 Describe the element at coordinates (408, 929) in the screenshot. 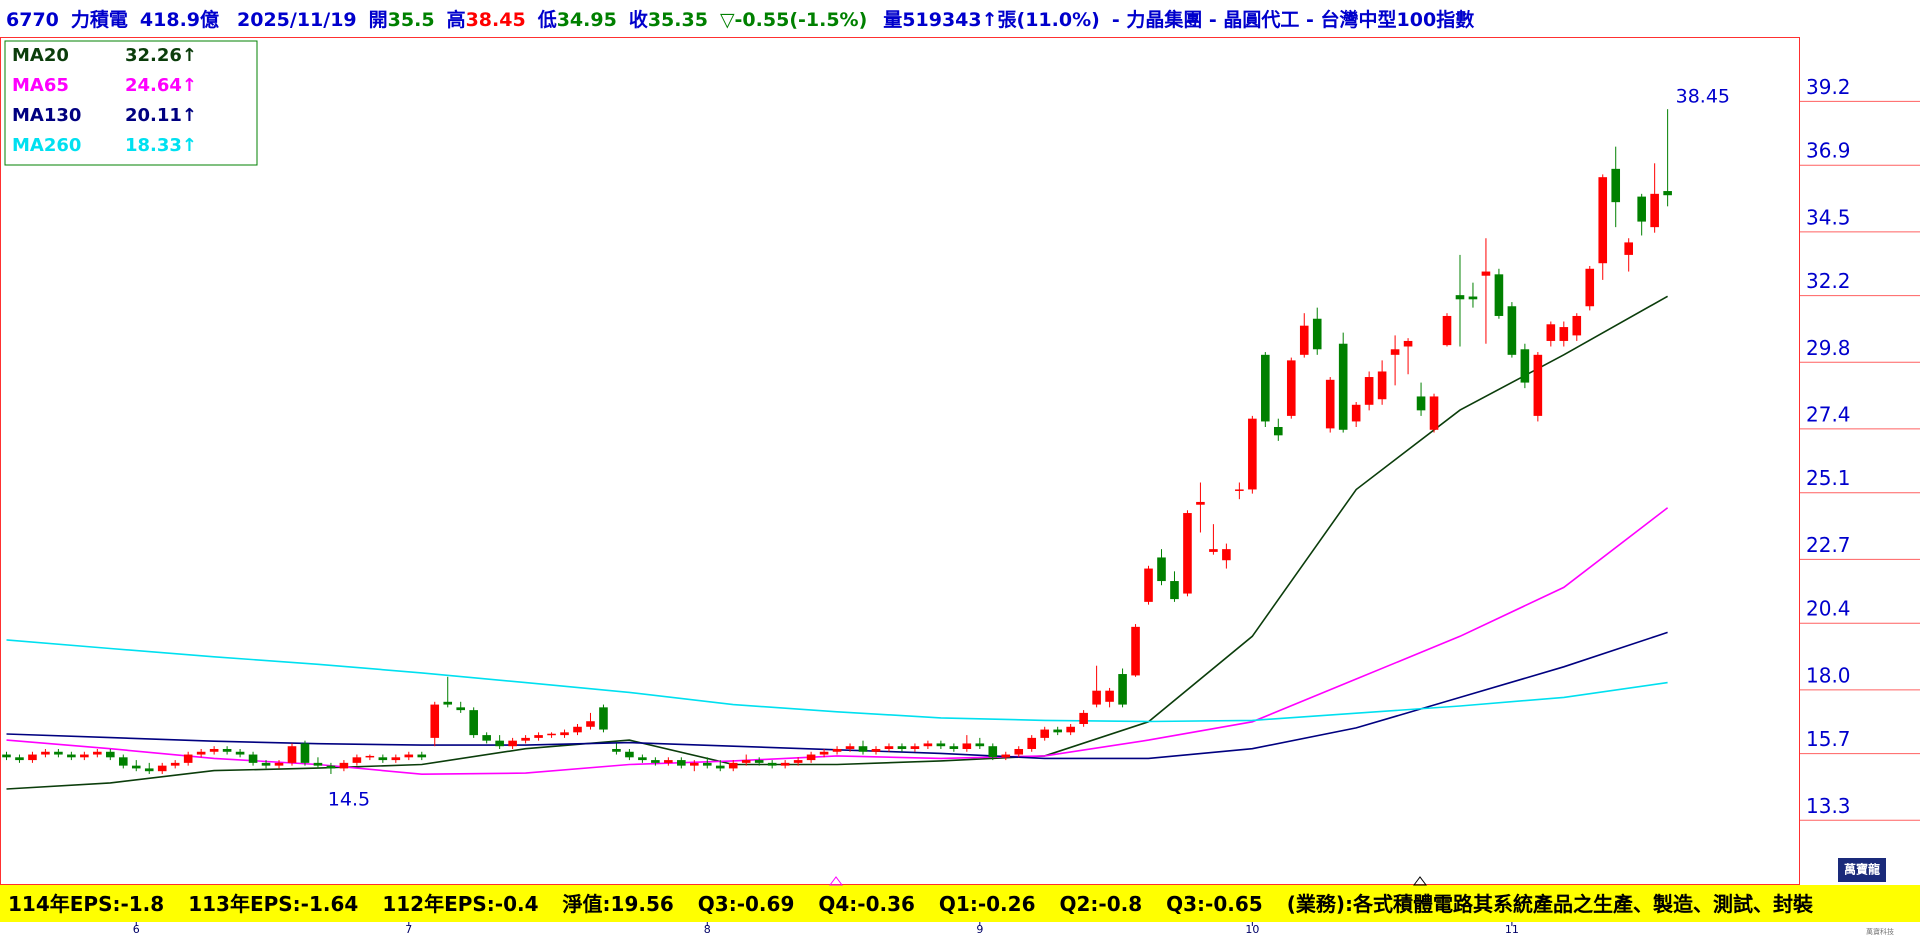

I see `x-tick-label: 7` at that location.